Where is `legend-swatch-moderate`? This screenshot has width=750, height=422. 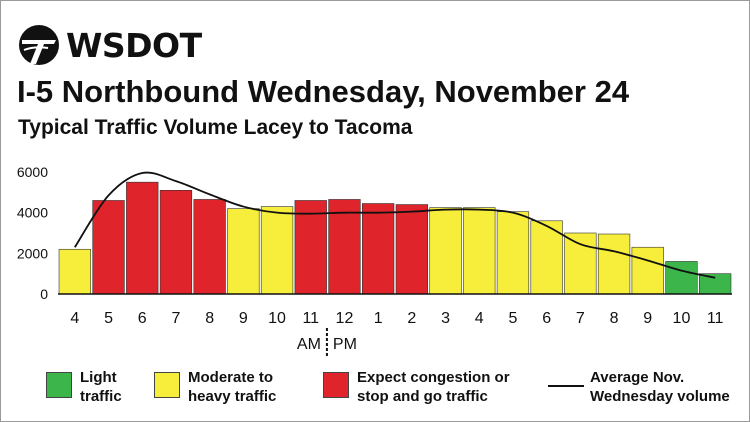 legend-swatch-moderate is located at coordinates (167, 385).